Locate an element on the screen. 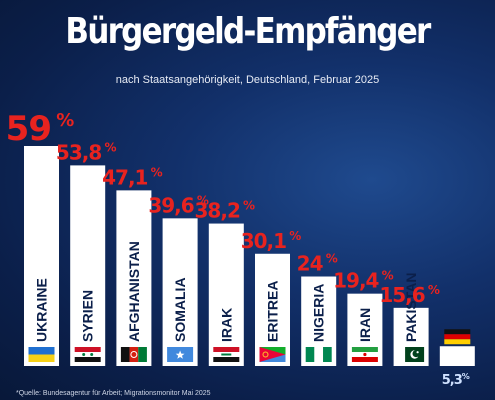 This screenshot has height=400, width=495. value-number: 38,2 is located at coordinates (217, 211).